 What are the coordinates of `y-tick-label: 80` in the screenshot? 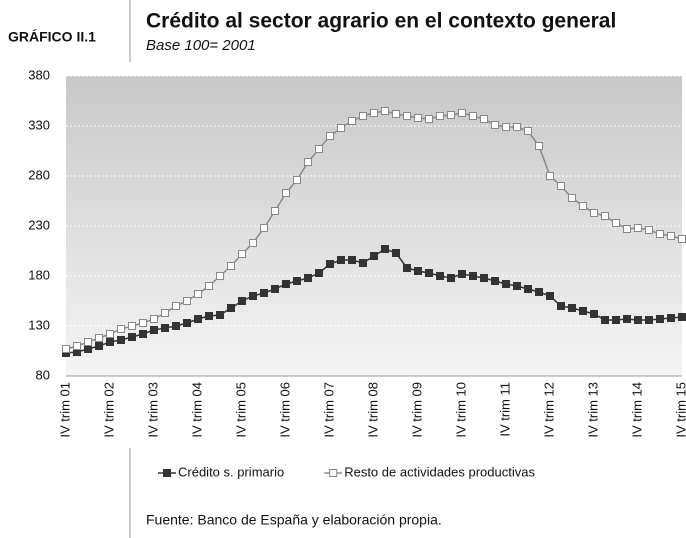 It's located at (43, 374).